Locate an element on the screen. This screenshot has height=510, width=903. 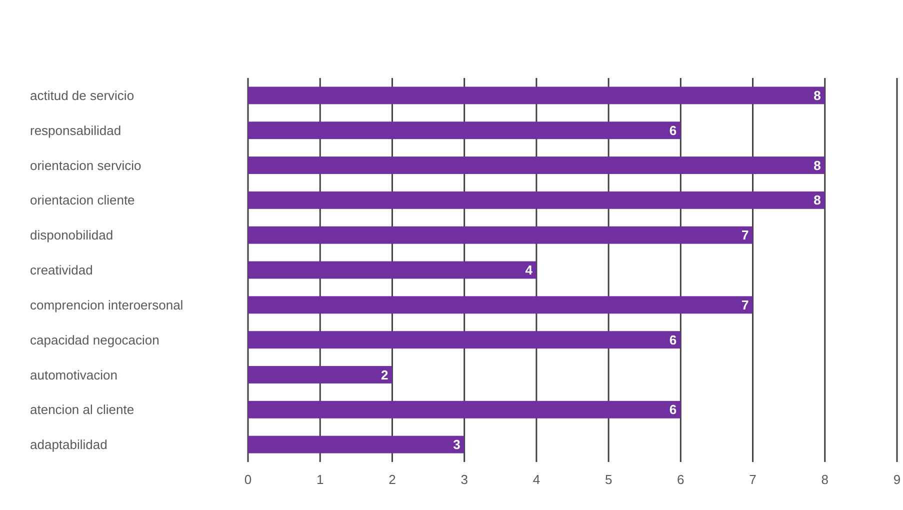
y-tick-label: comprencion interoersonal is located at coordinates (107, 304).